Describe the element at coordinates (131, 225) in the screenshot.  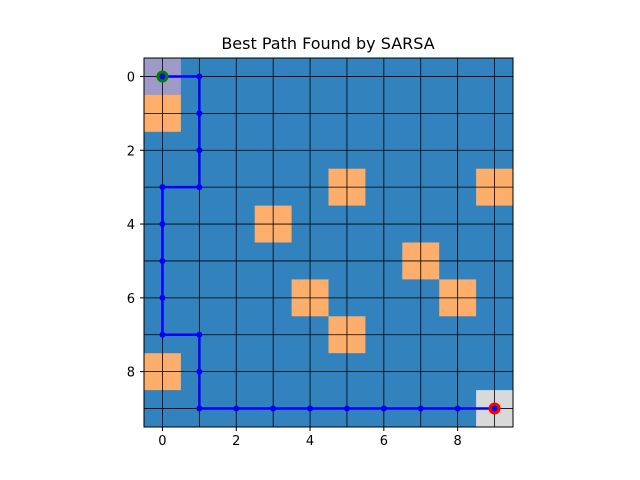
I see `y-tick-label: 4` at that location.